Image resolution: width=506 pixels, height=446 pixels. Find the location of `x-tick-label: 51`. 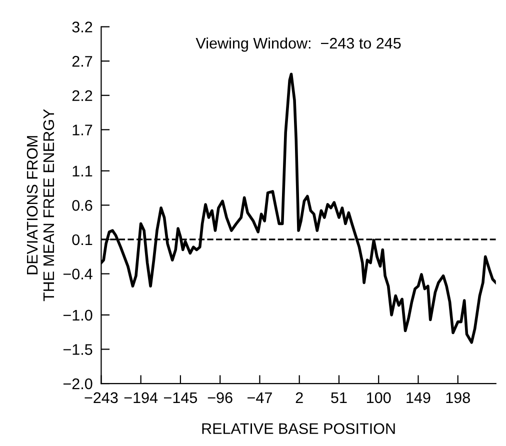

x-tick-label: 51 is located at coordinates (339, 398).